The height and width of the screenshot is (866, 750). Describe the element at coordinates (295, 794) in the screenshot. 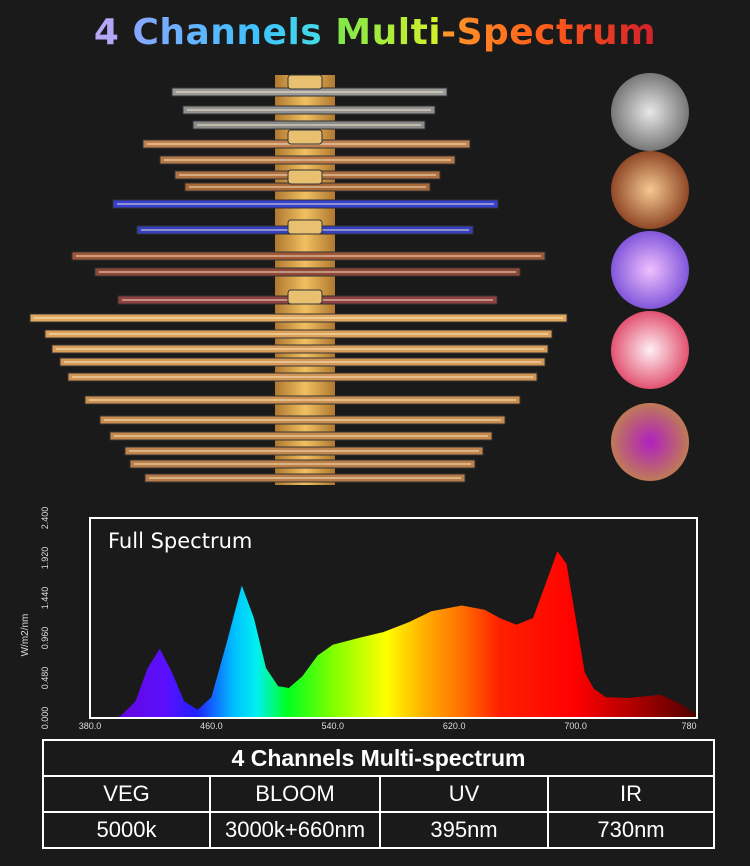

I see `table-header: BLOOM` at that location.